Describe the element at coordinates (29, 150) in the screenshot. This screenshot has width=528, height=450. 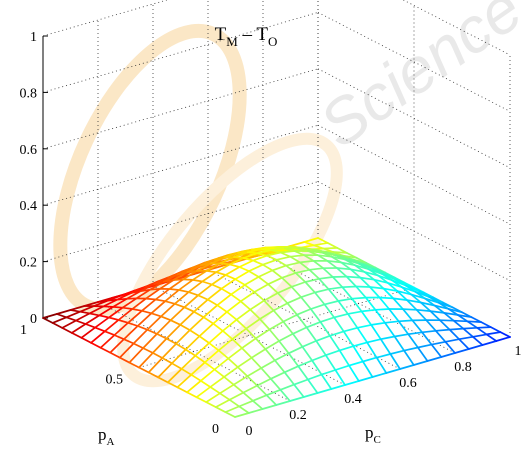
I see `z-tick-label-3: 0.6` at that location.